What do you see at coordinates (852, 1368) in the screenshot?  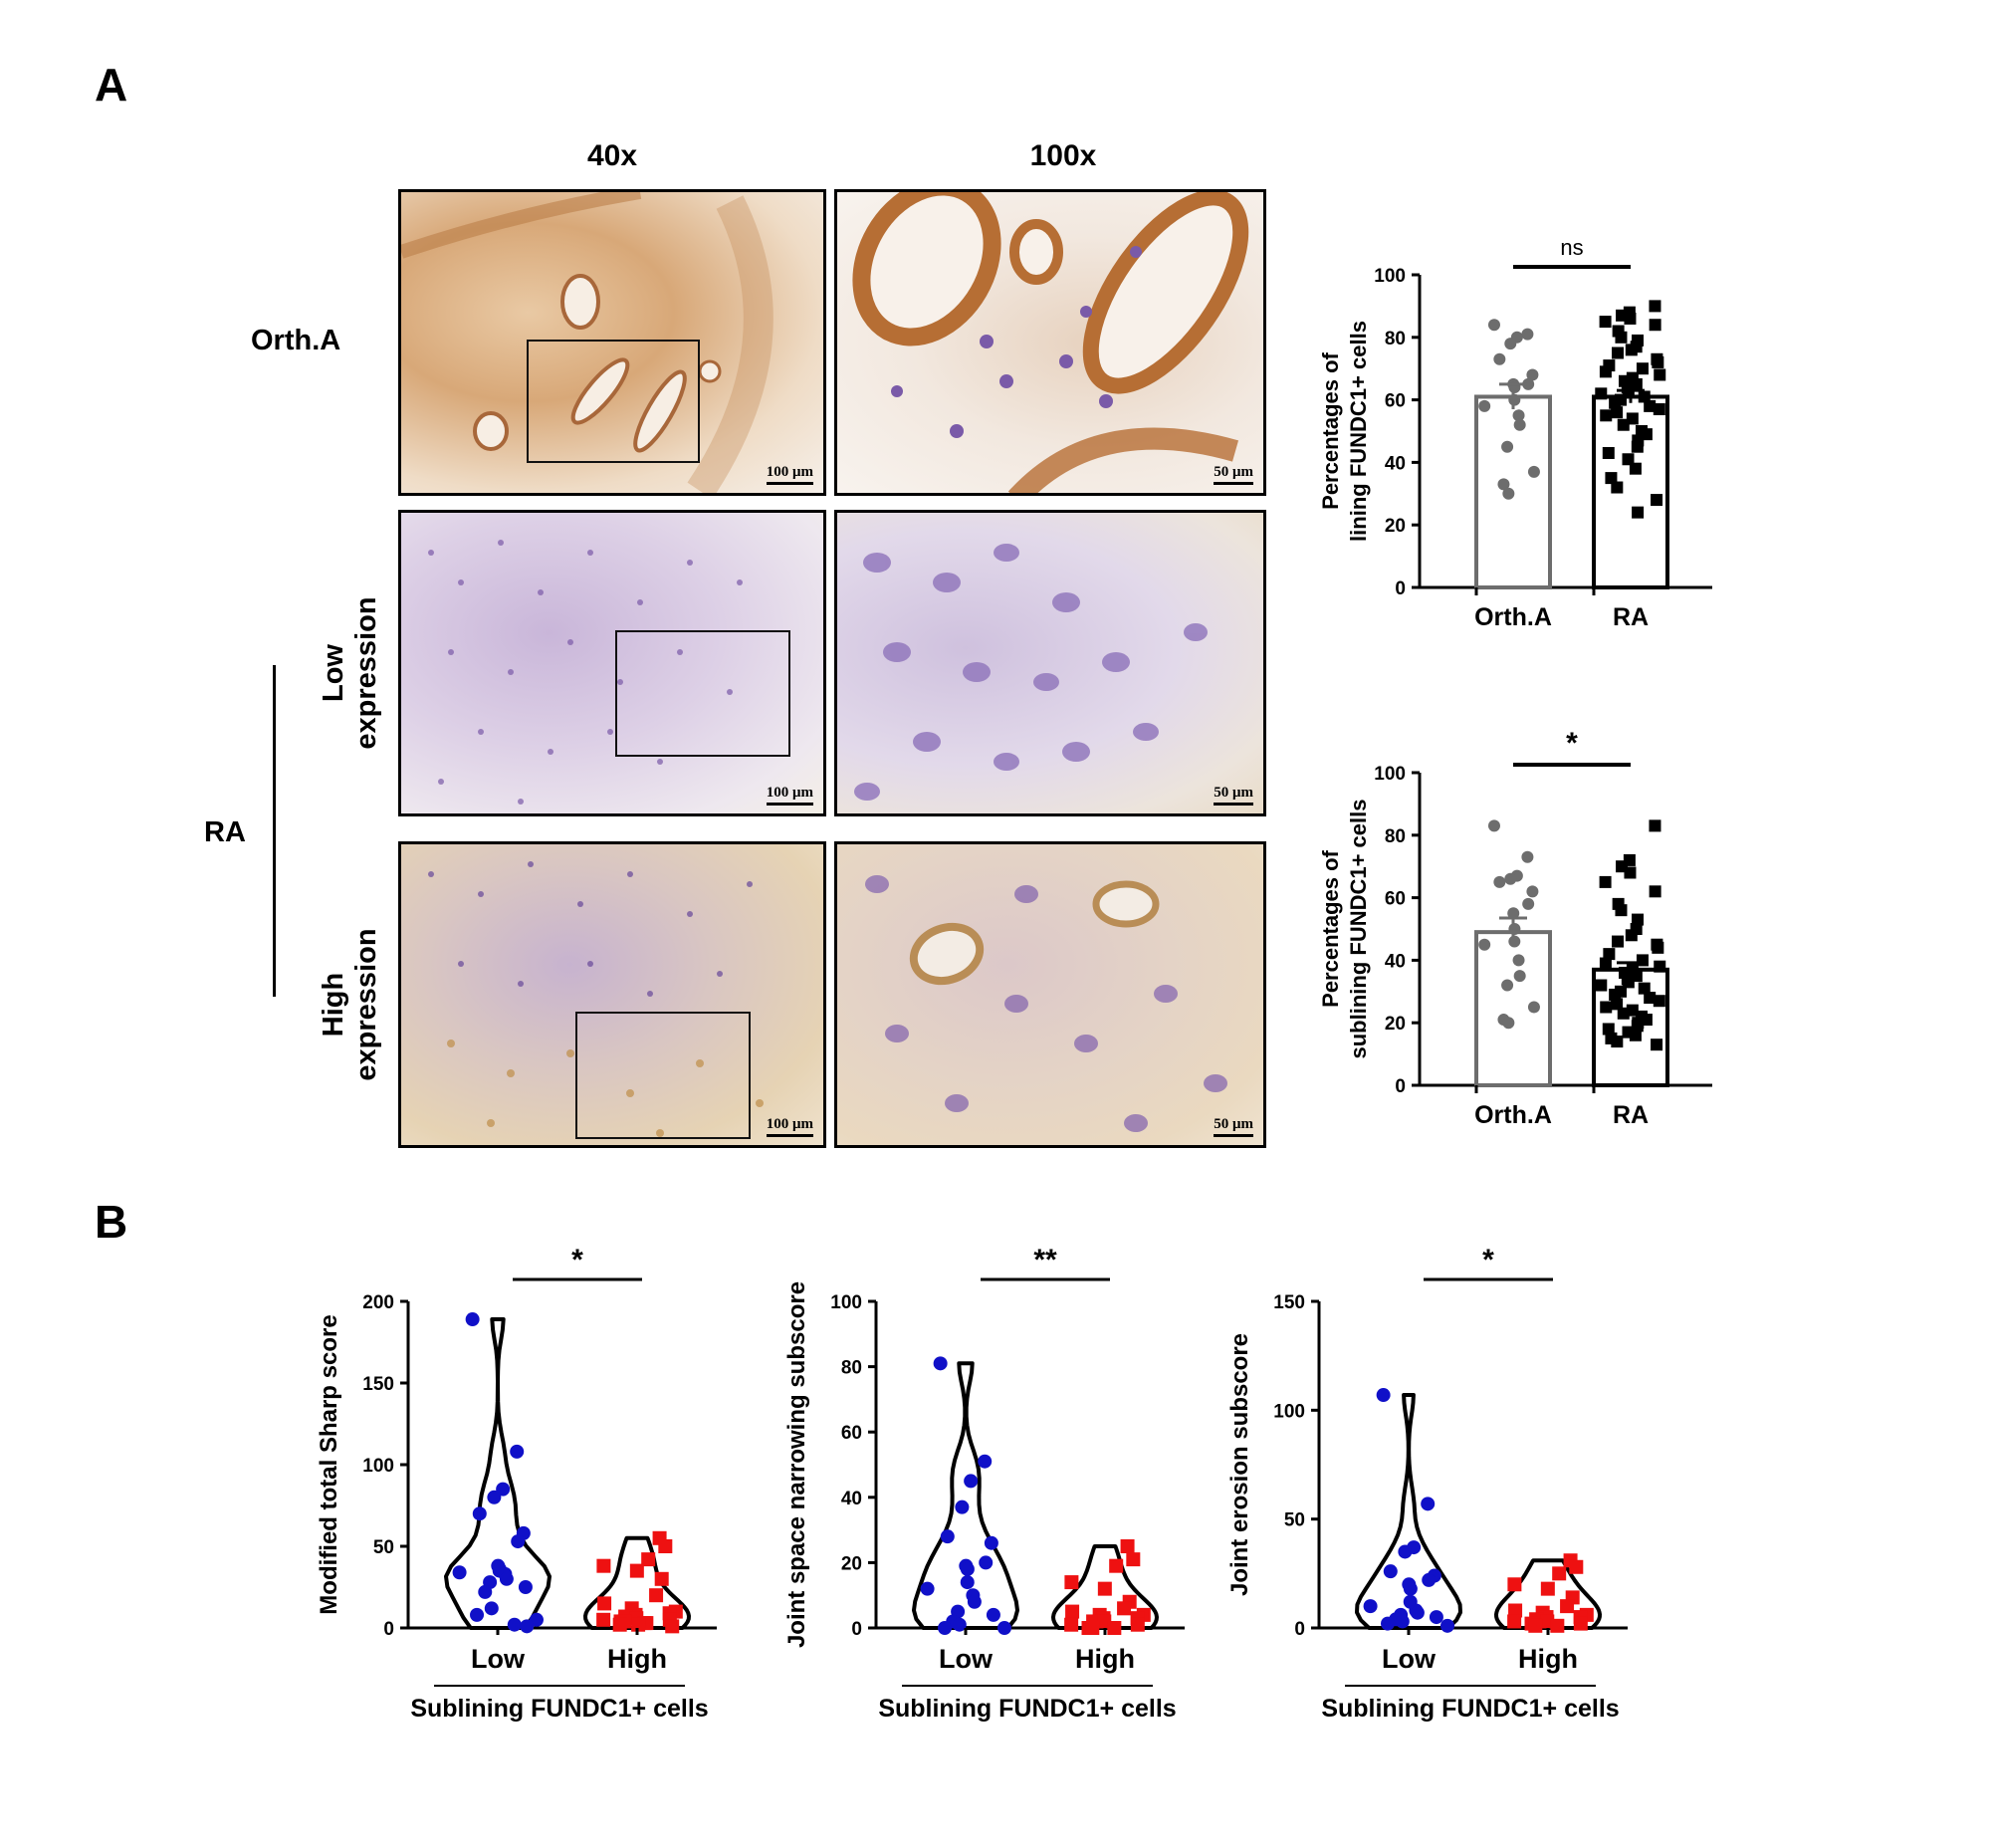 I see `y-tick-label: 80` at bounding box center [852, 1368].